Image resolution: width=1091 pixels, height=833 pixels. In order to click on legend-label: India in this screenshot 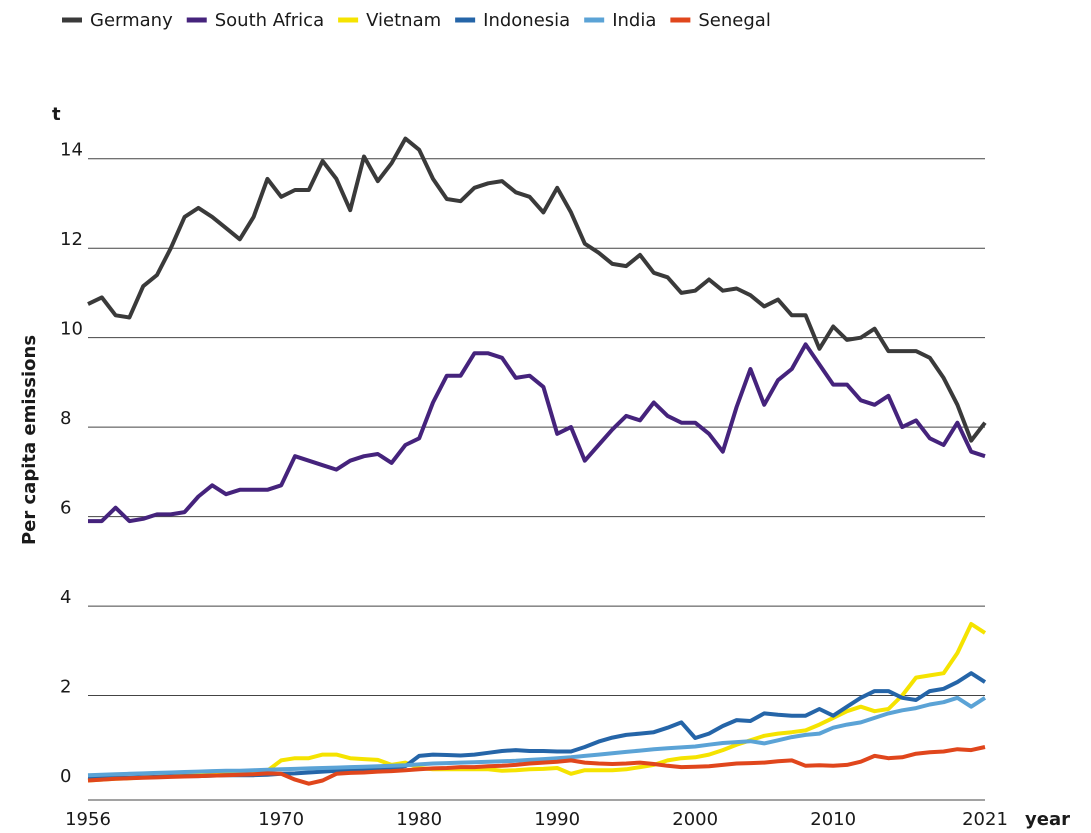, I will do `click(634, 20)`.